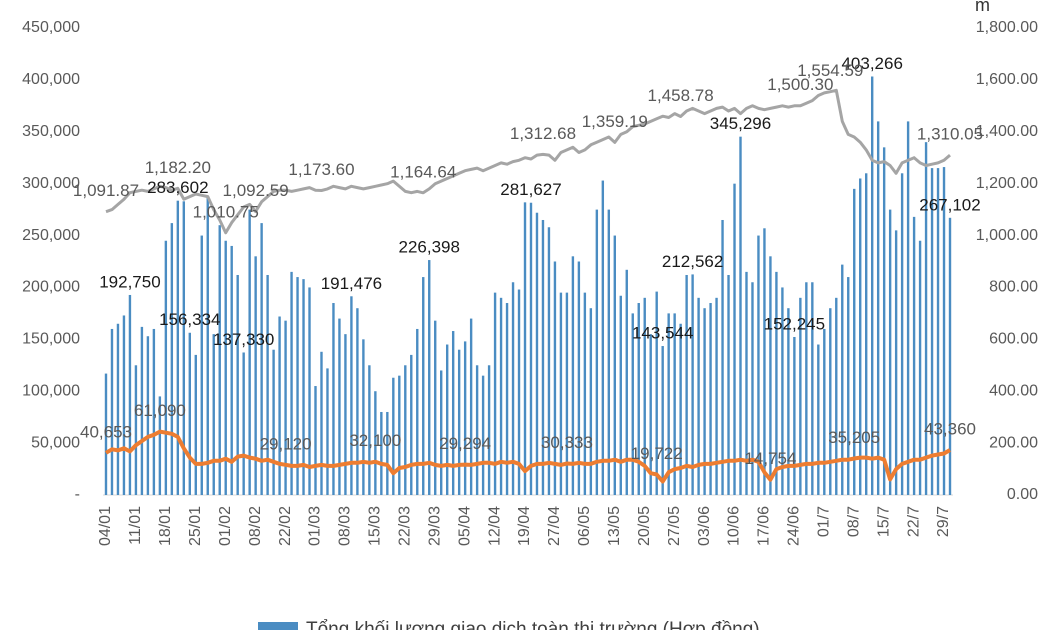  I want to click on x-tick-label: 19/04, so click(524, 526).